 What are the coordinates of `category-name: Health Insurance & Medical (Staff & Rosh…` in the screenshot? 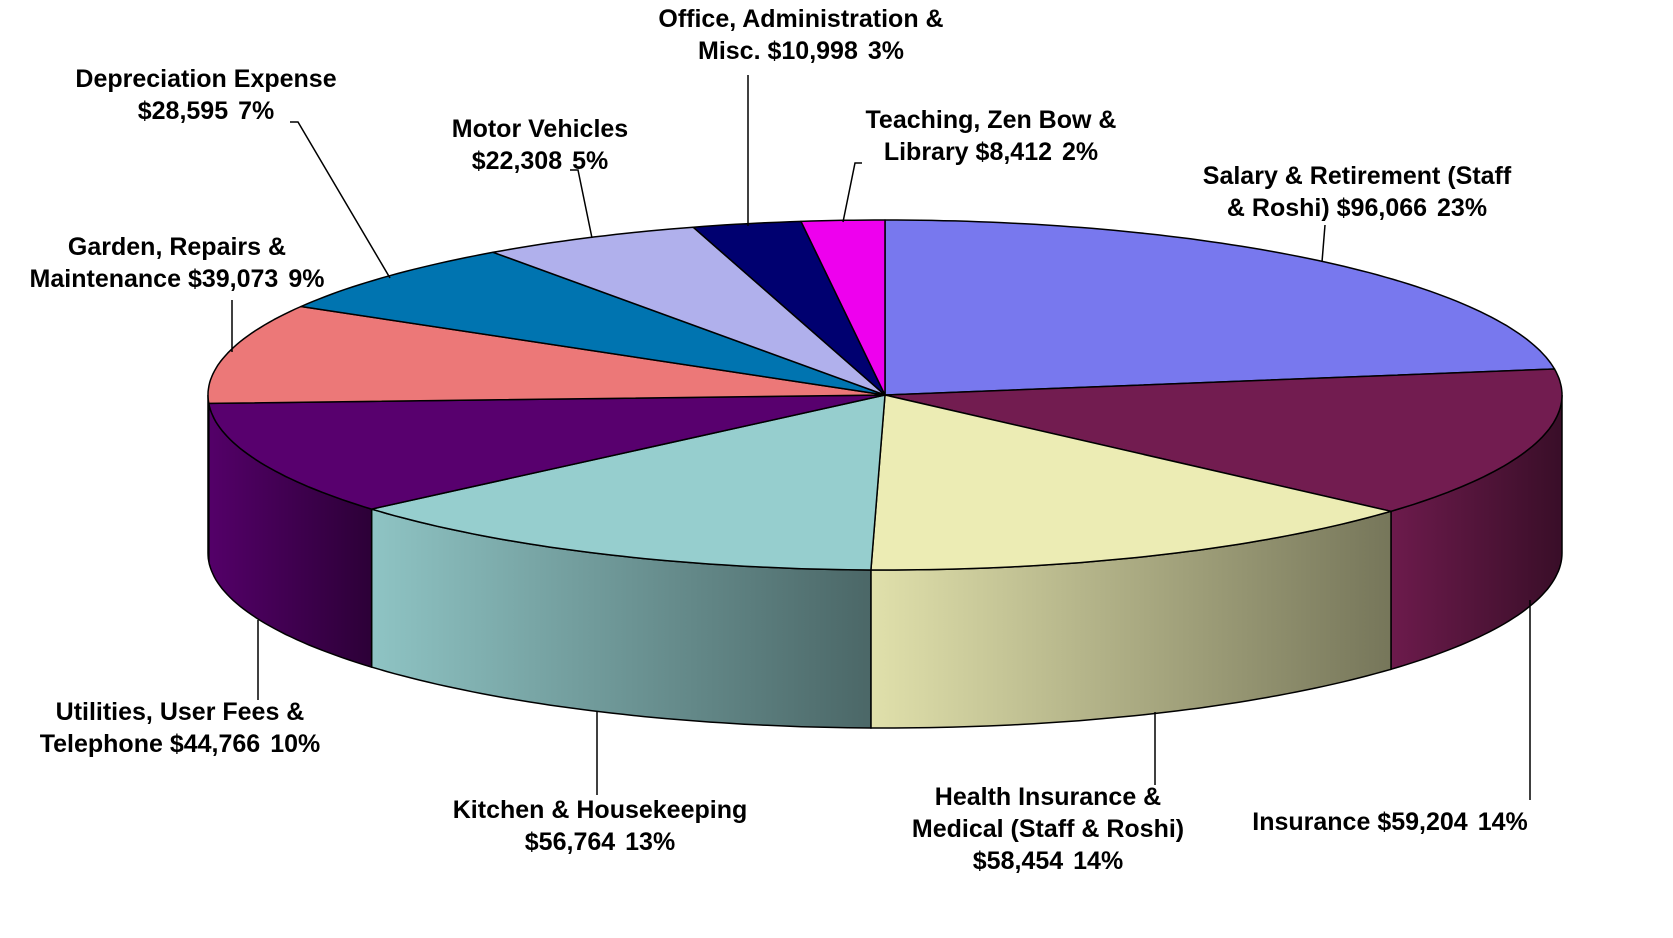 It's located at (1048, 813).